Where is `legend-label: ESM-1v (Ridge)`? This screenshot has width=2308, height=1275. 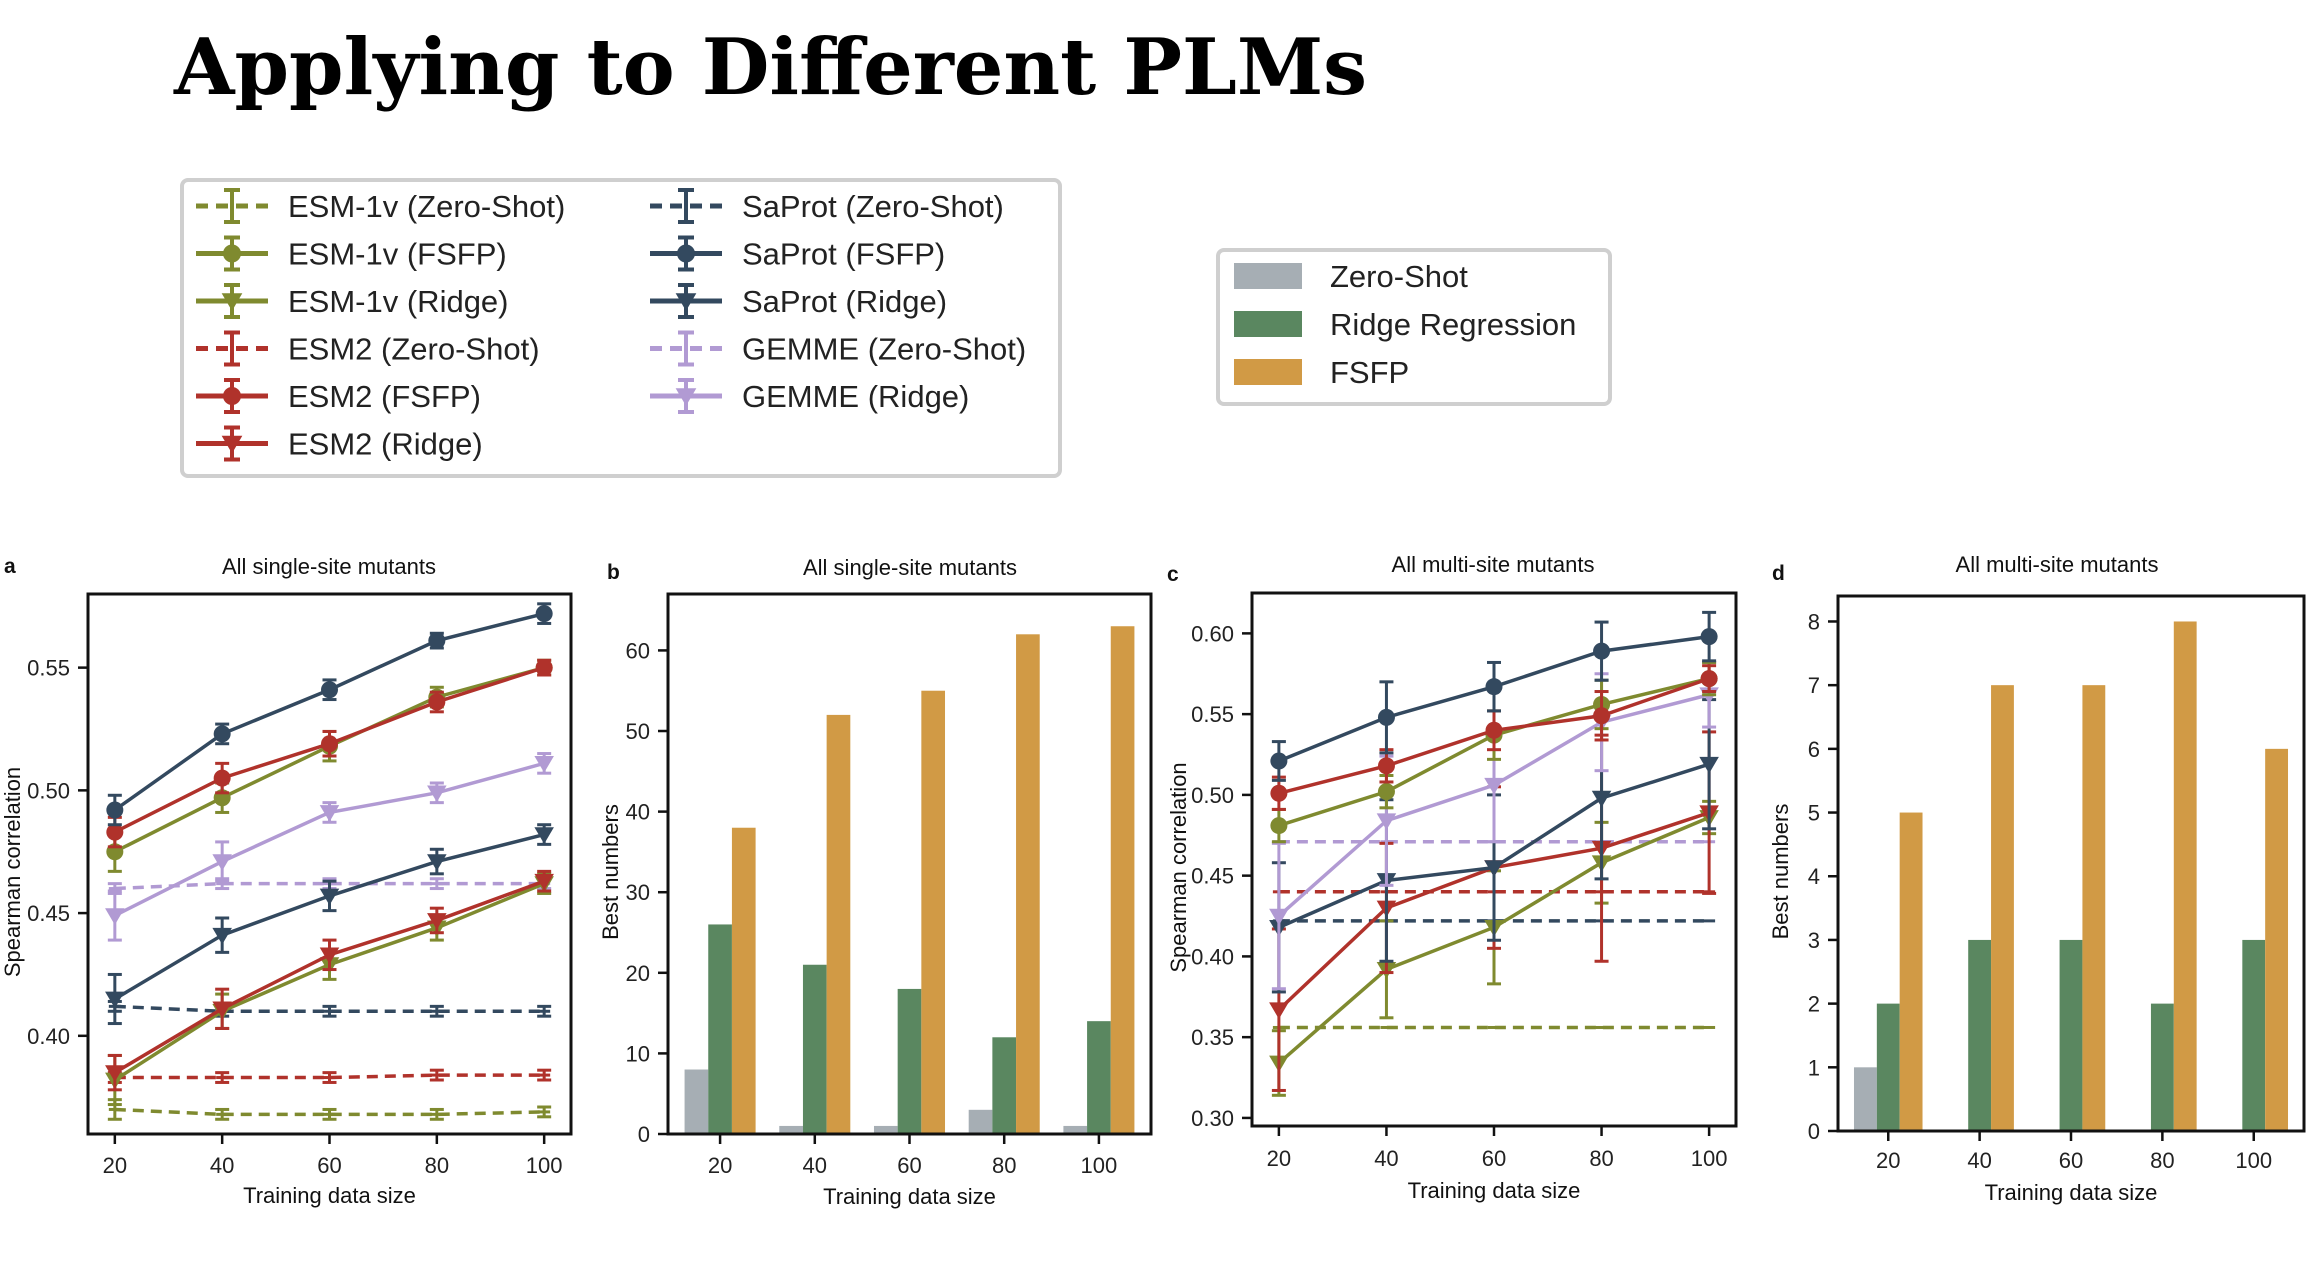
legend-label: ESM-1v (Ridge) is located at coordinates (398, 301).